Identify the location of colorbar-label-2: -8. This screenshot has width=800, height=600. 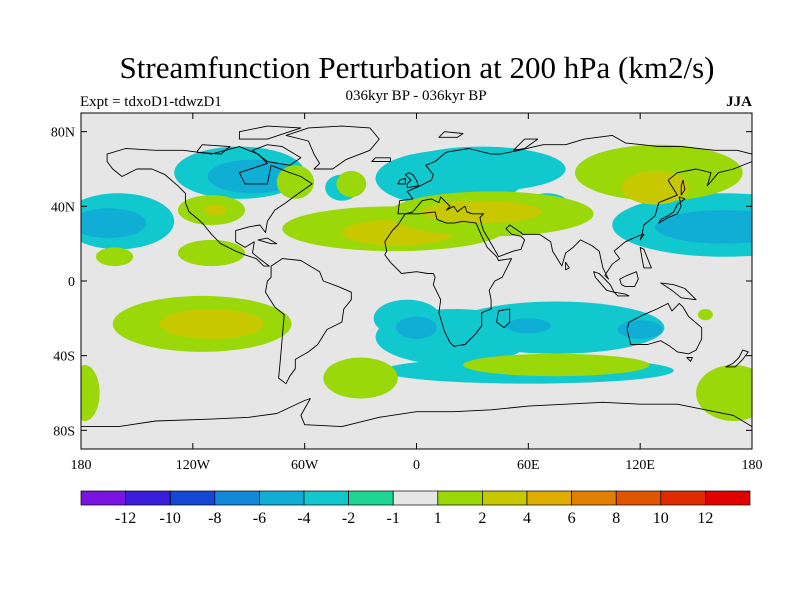
(214, 518).